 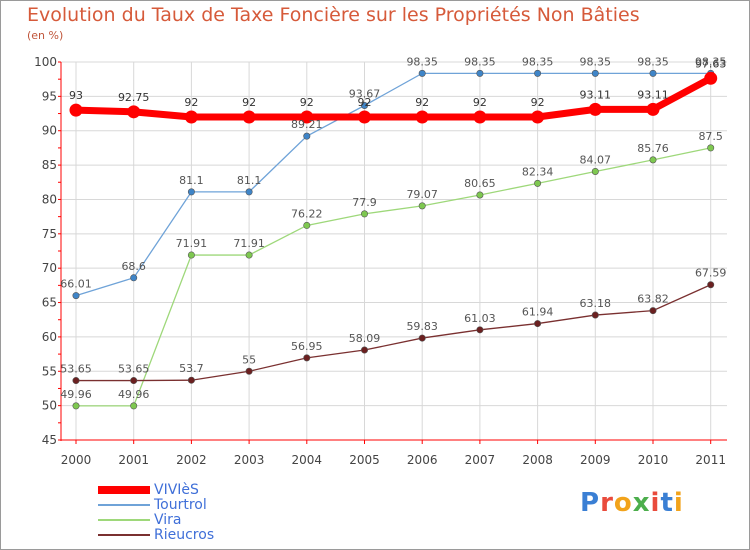 I want to click on logo-letter: o, so click(x=623, y=503).